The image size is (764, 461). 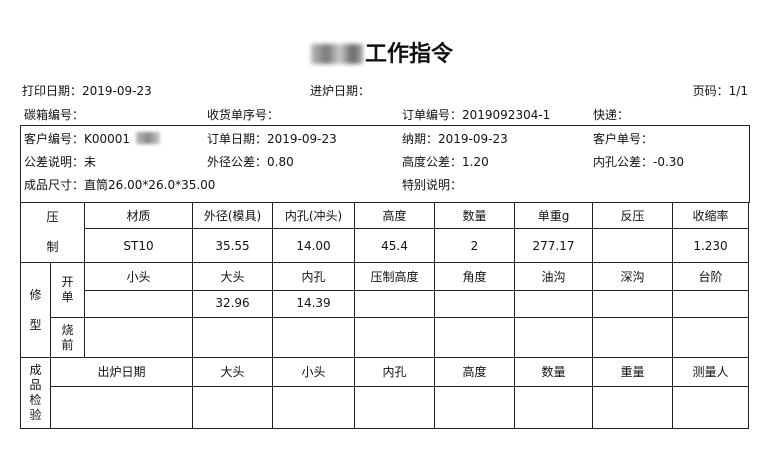 What do you see at coordinates (340, 91) in the screenshot?
I see `furnace-date: 进炉日期：` at bounding box center [340, 91].